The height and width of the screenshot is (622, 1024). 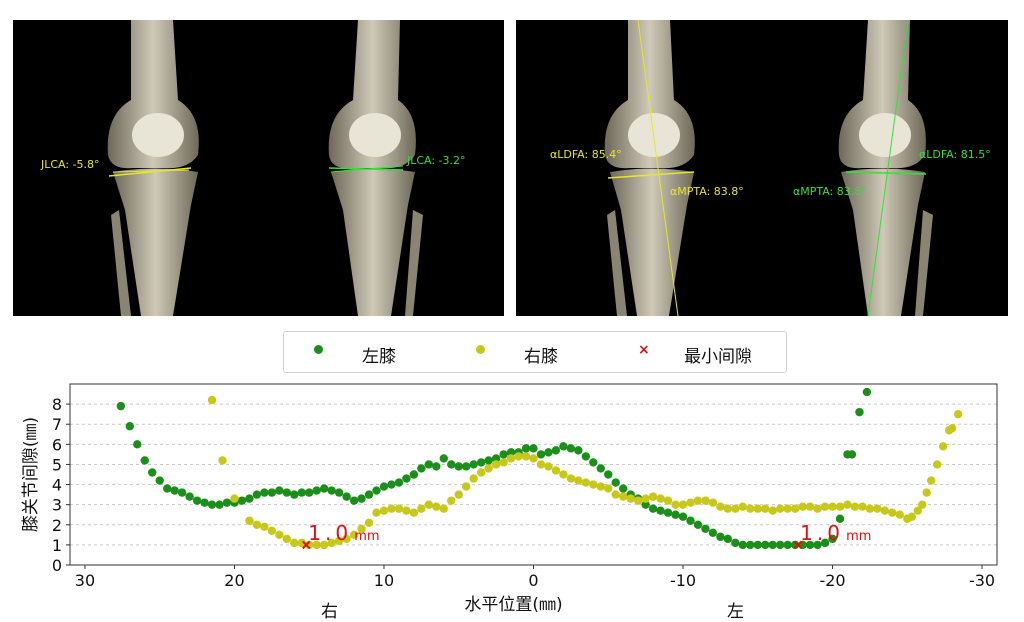 I want to click on x-tick-label: -30, so click(x=982, y=580).